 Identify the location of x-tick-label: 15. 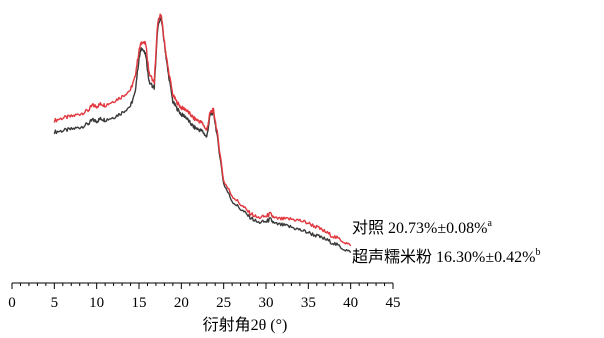
(139, 303).